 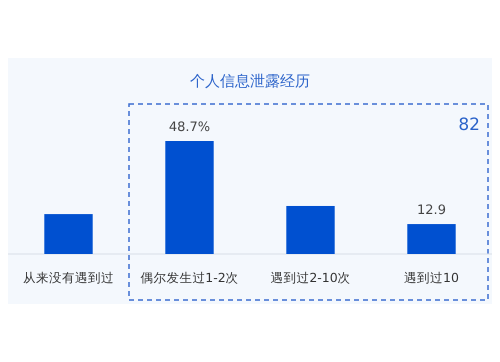 I want to click on x-tick-label: 遇到过2-10次, so click(x=310, y=277).